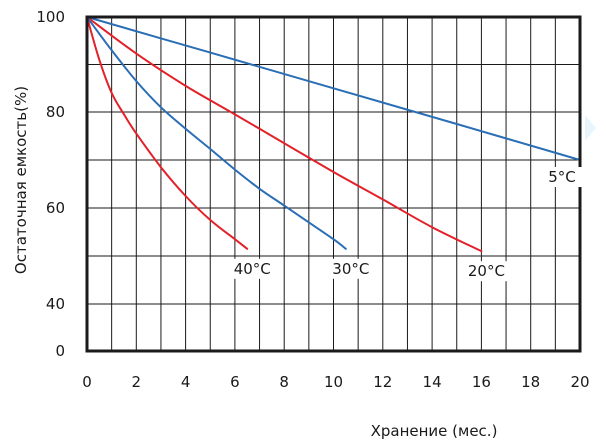 This screenshot has width=606, height=446. Describe the element at coordinates (60, 351) in the screenshot. I see `y-tick-label: 0` at that location.